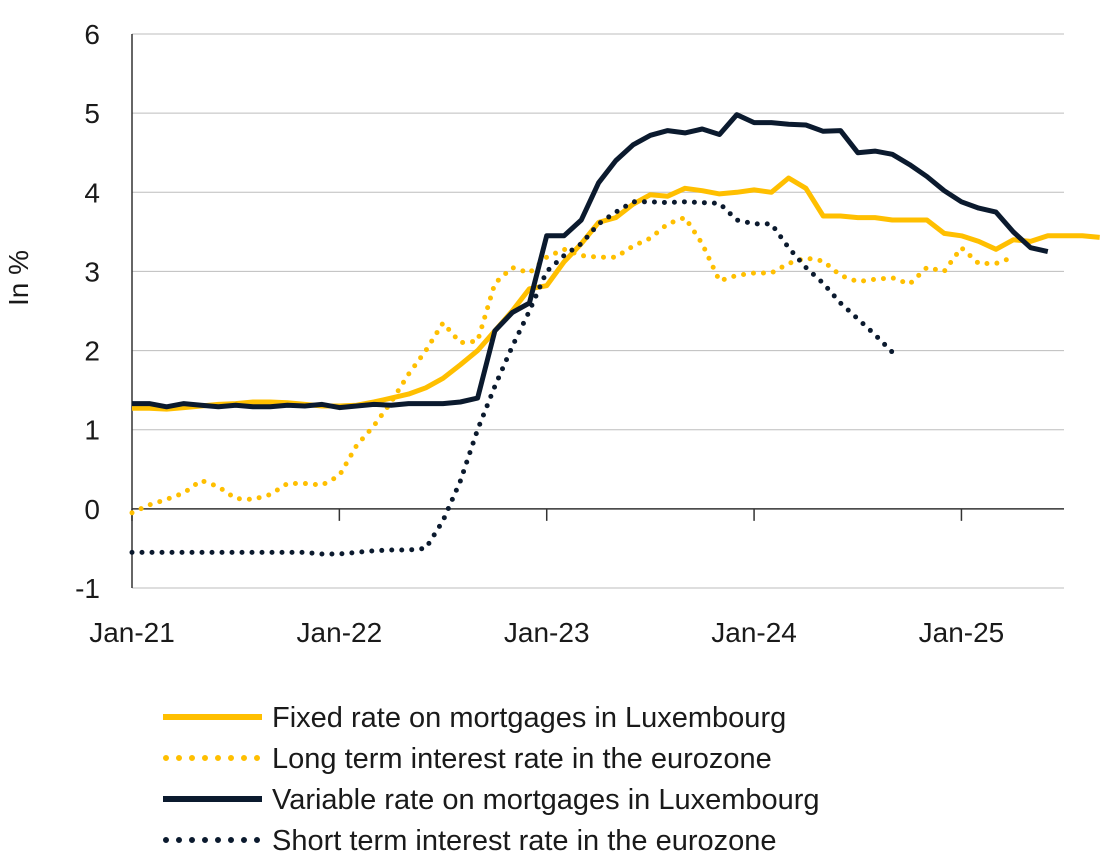  Describe the element at coordinates (92, 430) in the screenshot. I see `y-tick-label: 1` at that location.